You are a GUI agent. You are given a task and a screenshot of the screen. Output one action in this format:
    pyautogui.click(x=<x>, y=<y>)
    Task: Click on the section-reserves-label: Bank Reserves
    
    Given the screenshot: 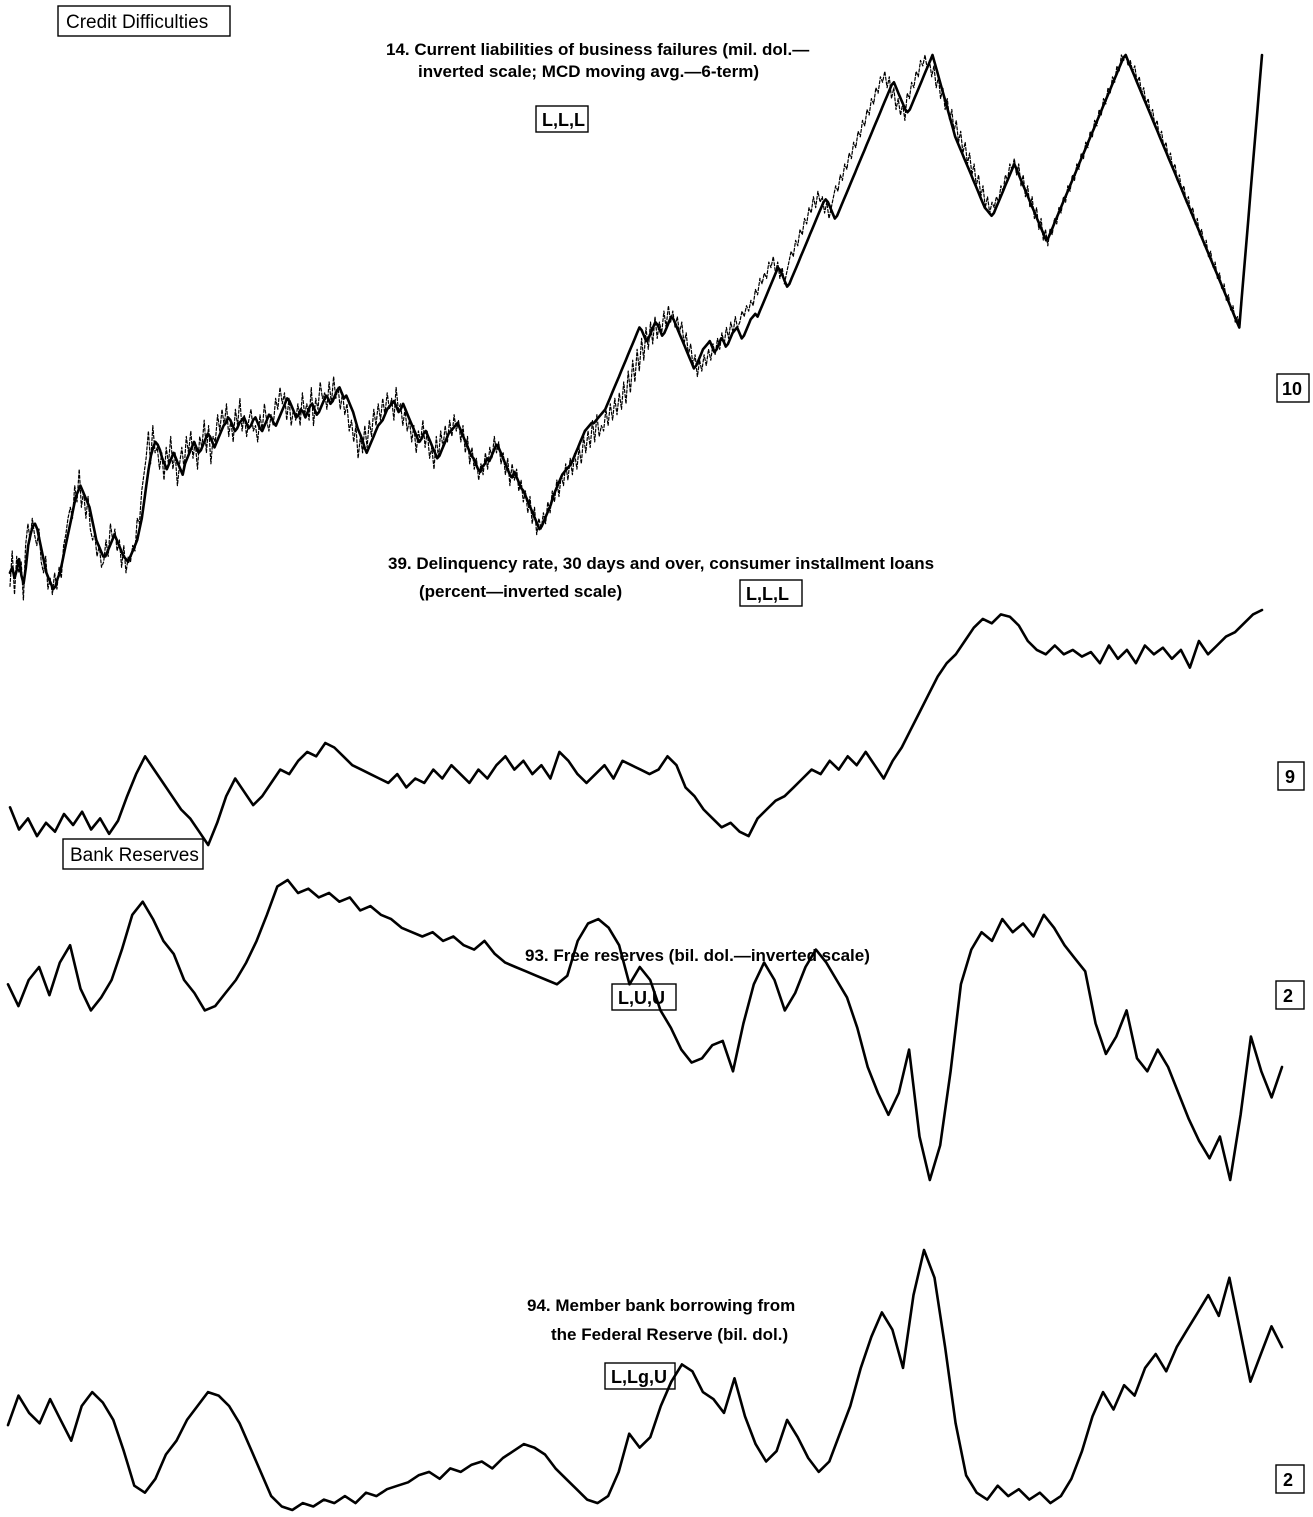 What is the action you would take?
    pyautogui.click(x=134, y=855)
    